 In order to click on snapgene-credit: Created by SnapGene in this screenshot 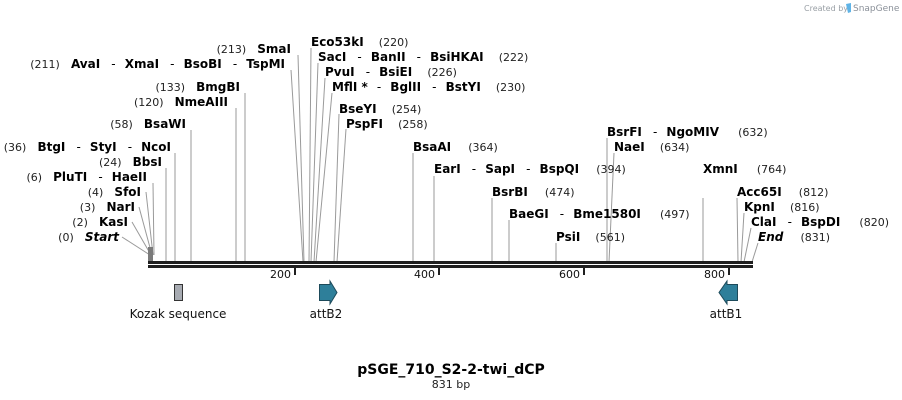, I will do `click(852, 8)`.